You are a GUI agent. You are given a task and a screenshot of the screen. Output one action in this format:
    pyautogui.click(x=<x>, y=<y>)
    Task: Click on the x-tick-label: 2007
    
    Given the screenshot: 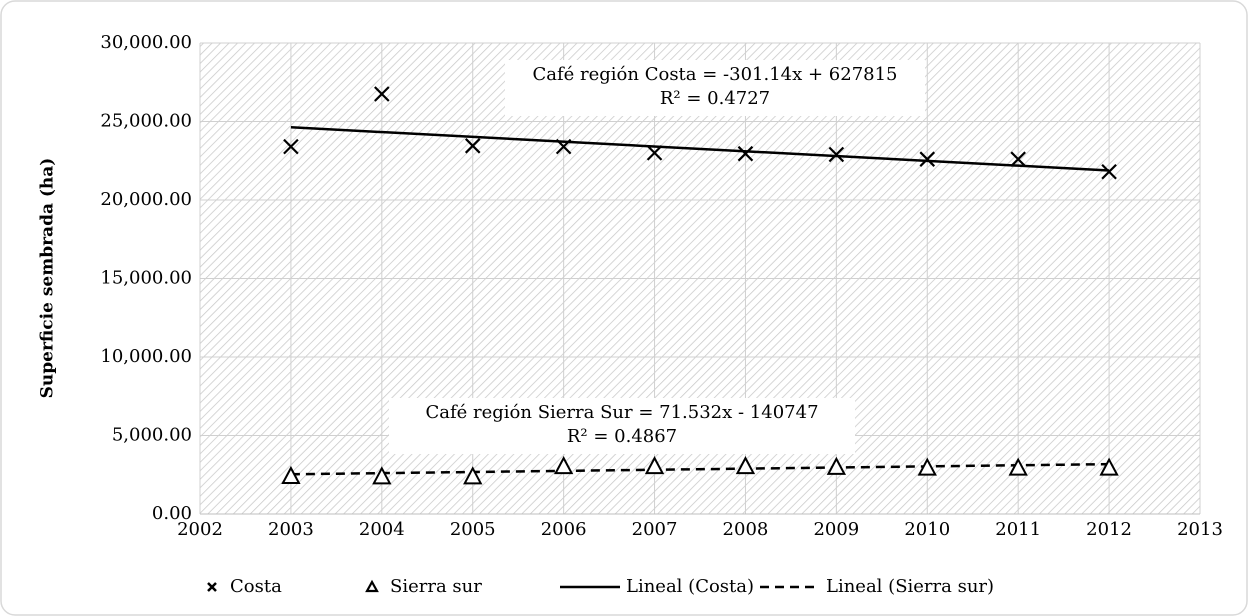 What is the action you would take?
    pyautogui.click(x=655, y=529)
    